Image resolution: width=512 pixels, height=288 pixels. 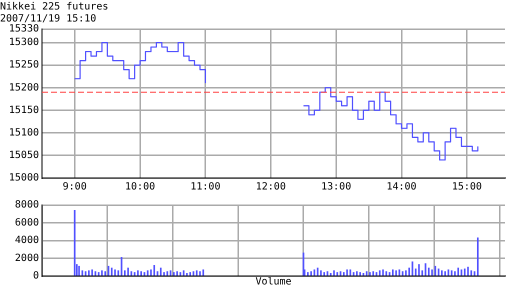 What do you see at coordinates (336, 187) in the screenshot?
I see `x-tick-label: 13:00` at bounding box center [336, 187].